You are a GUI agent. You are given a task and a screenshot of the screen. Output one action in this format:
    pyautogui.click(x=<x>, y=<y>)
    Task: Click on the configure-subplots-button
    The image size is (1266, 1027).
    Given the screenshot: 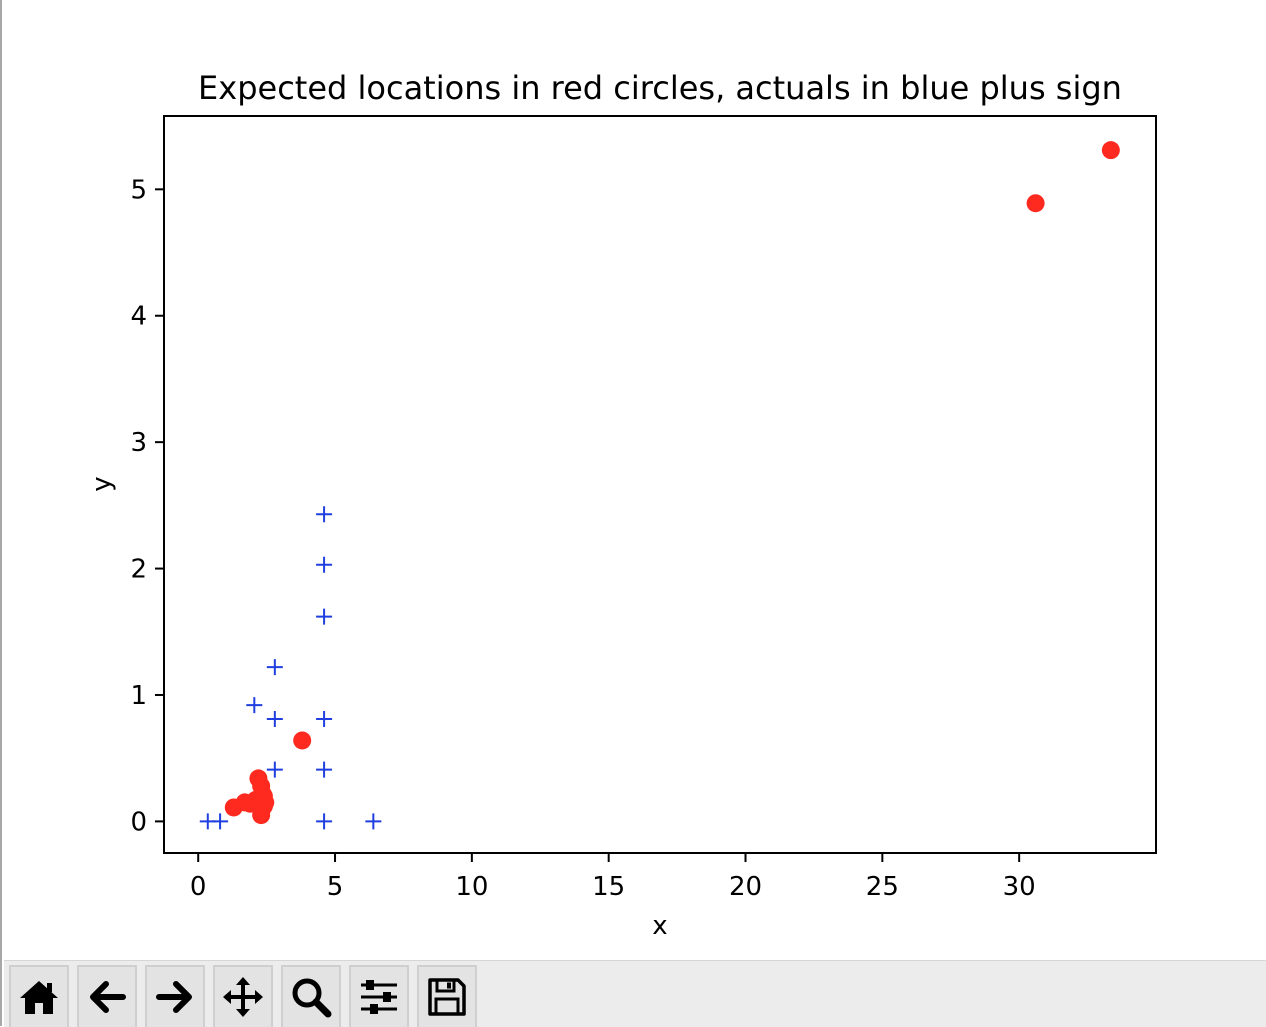 What is the action you would take?
    pyautogui.click(x=379, y=996)
    